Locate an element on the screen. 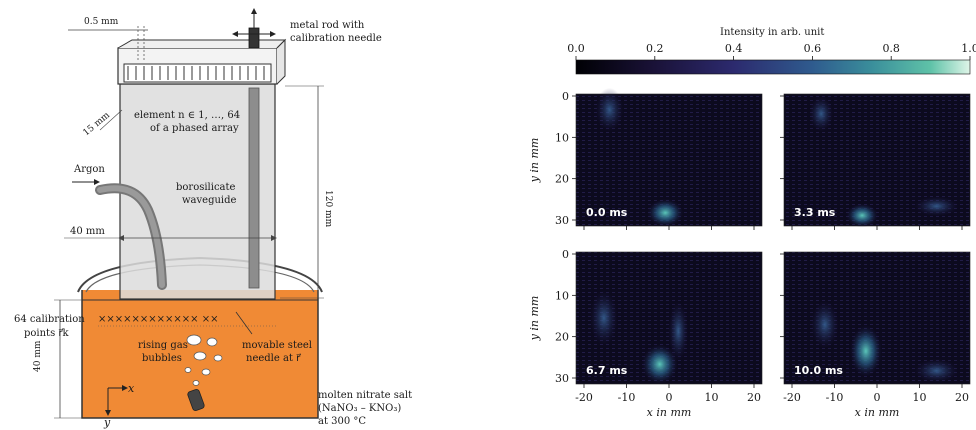 Image resolution: width=976 pixels, height=430 pixels. dim-top-label: 0.5 mm is located at coordinates (101, 22).